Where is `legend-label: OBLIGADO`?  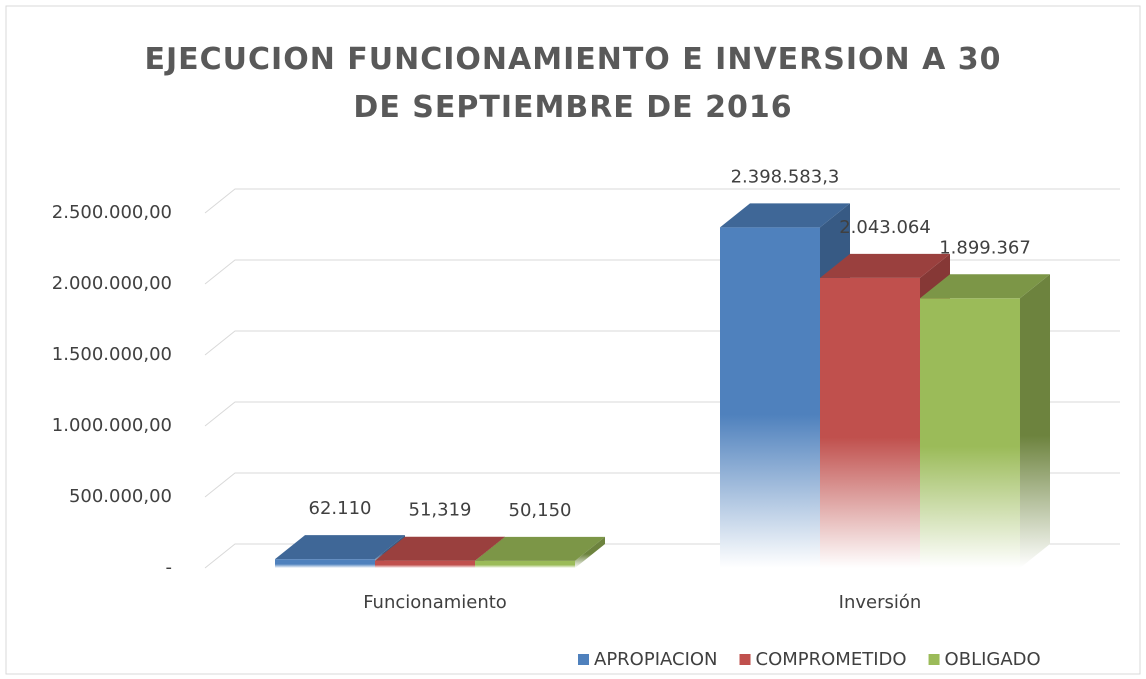 legend-label: OBLIGADO is located at coordinates (993, 659).